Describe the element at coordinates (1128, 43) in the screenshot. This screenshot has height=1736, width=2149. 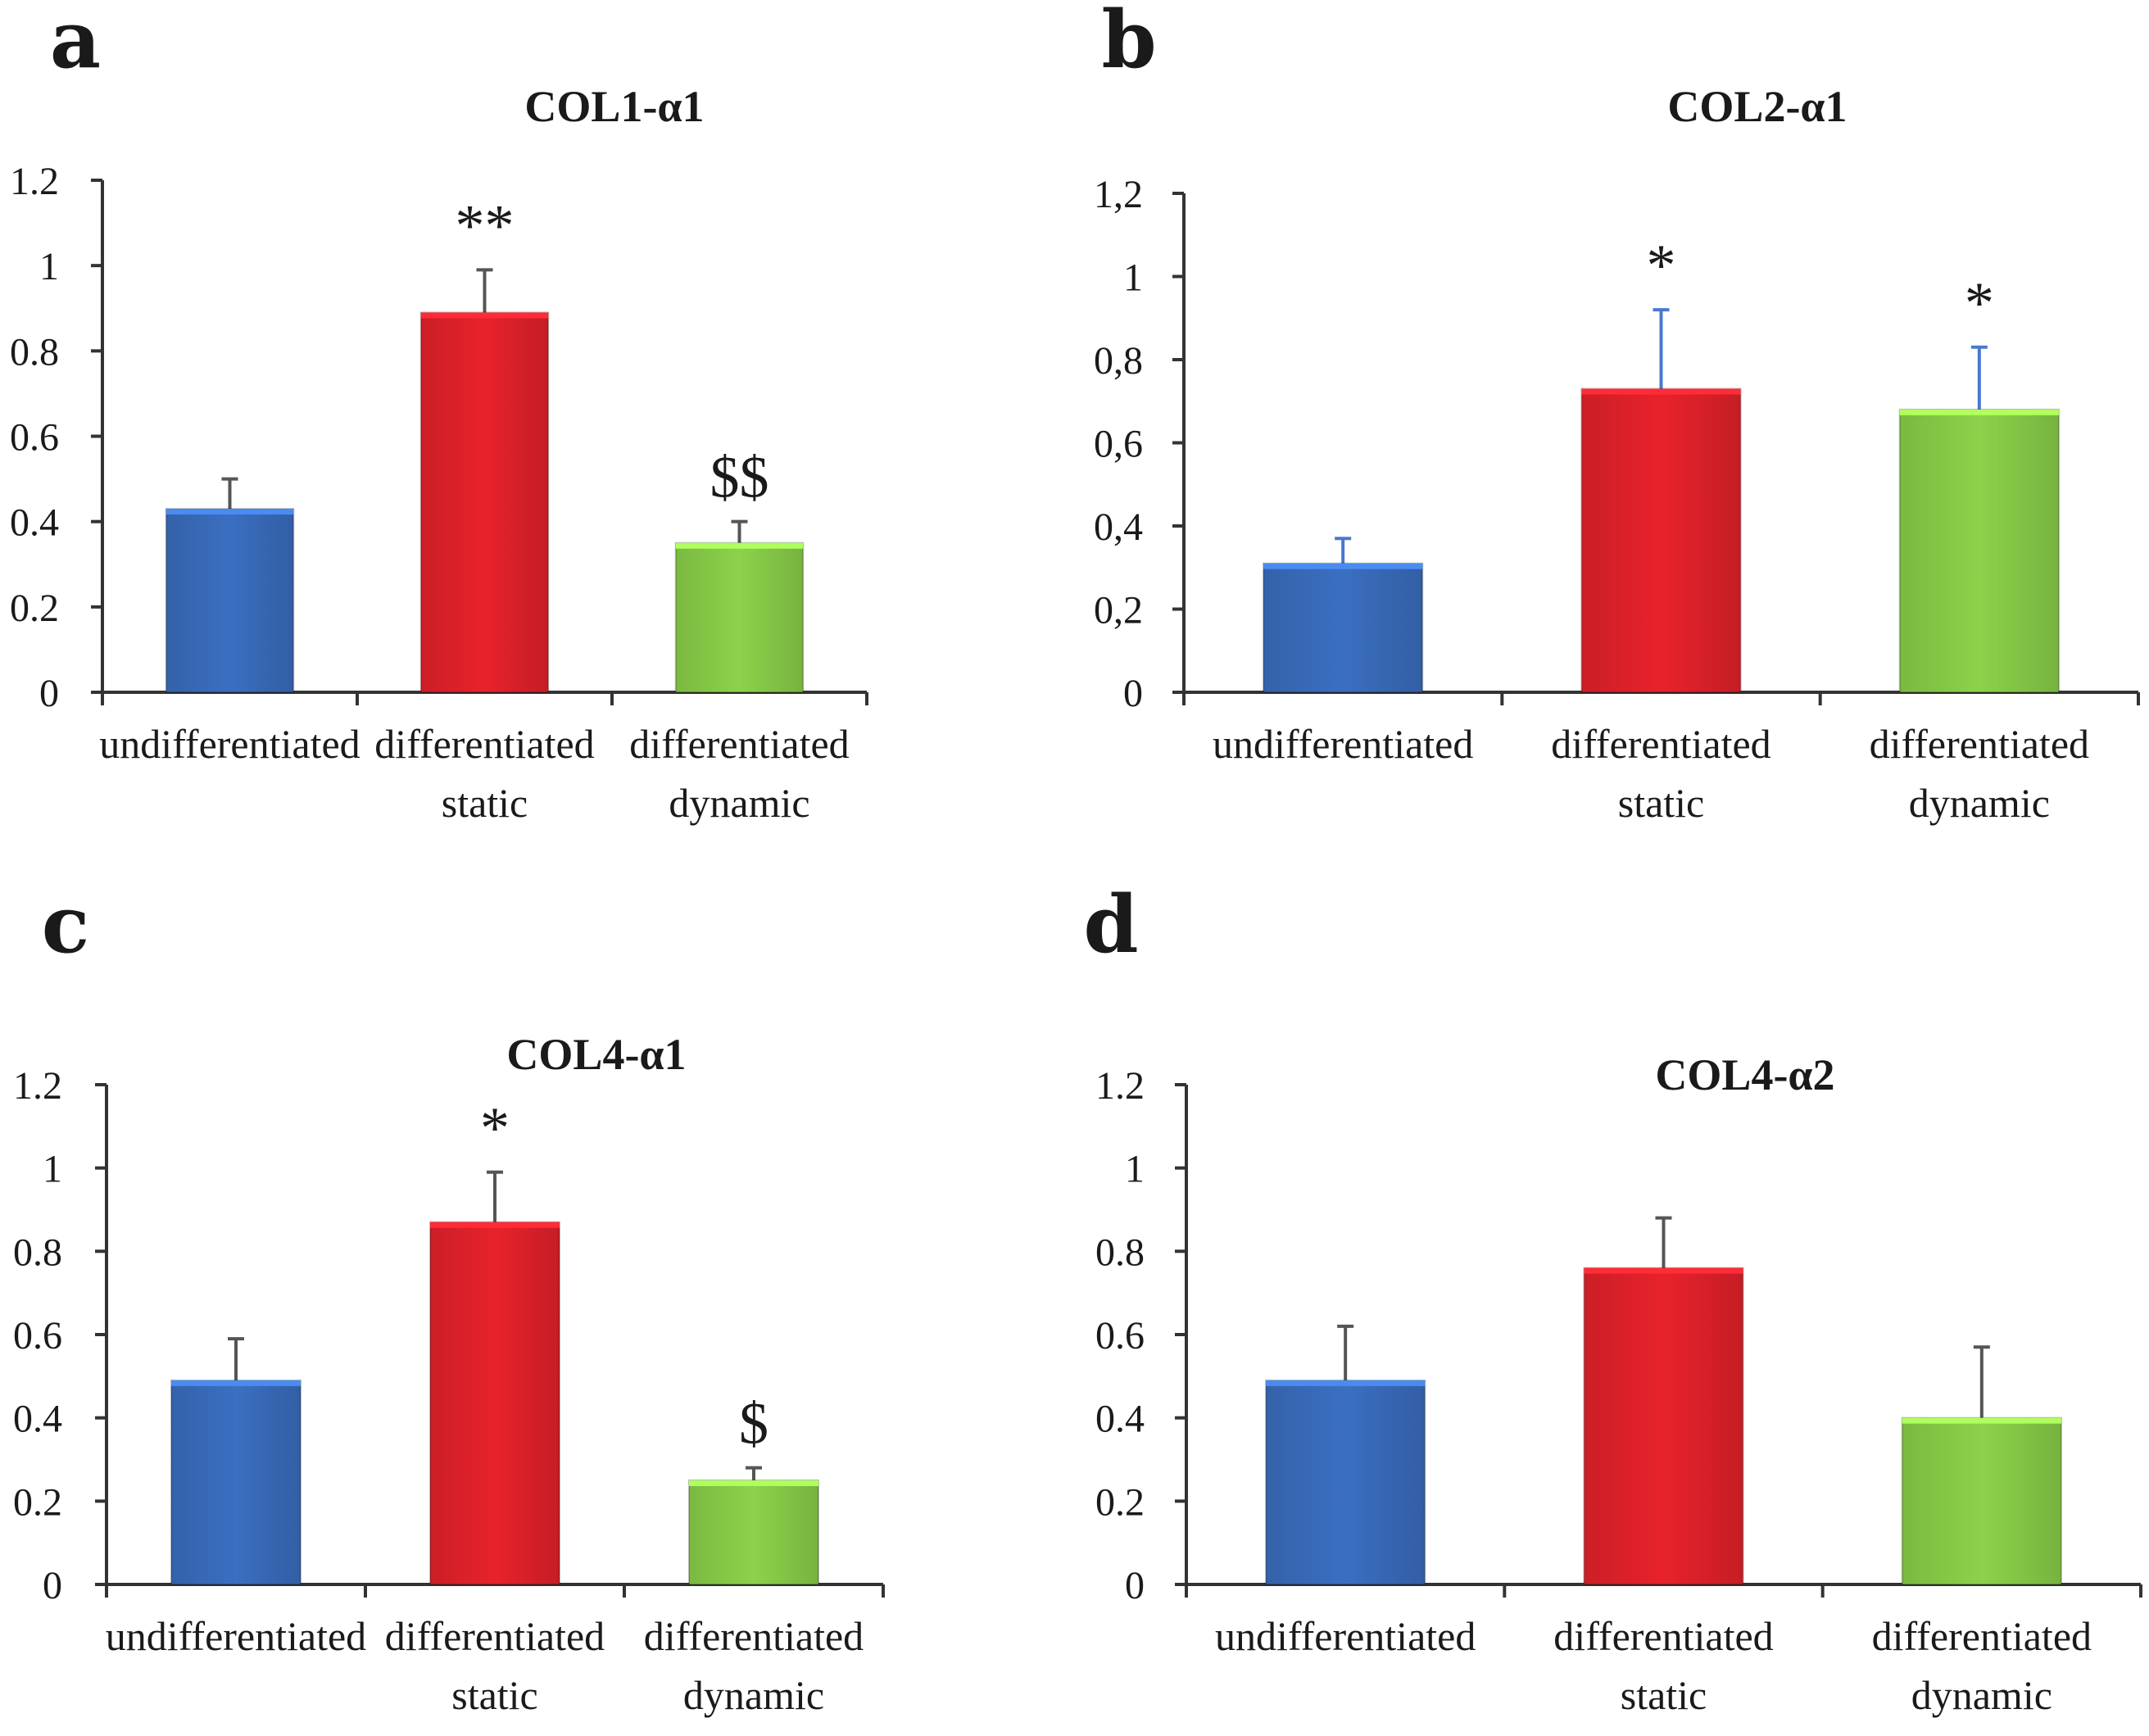
I see `panel-letter: b` at that location.